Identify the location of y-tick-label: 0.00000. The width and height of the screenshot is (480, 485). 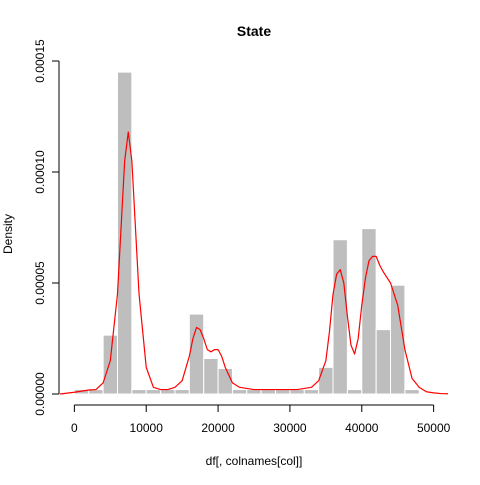
(40, 394).